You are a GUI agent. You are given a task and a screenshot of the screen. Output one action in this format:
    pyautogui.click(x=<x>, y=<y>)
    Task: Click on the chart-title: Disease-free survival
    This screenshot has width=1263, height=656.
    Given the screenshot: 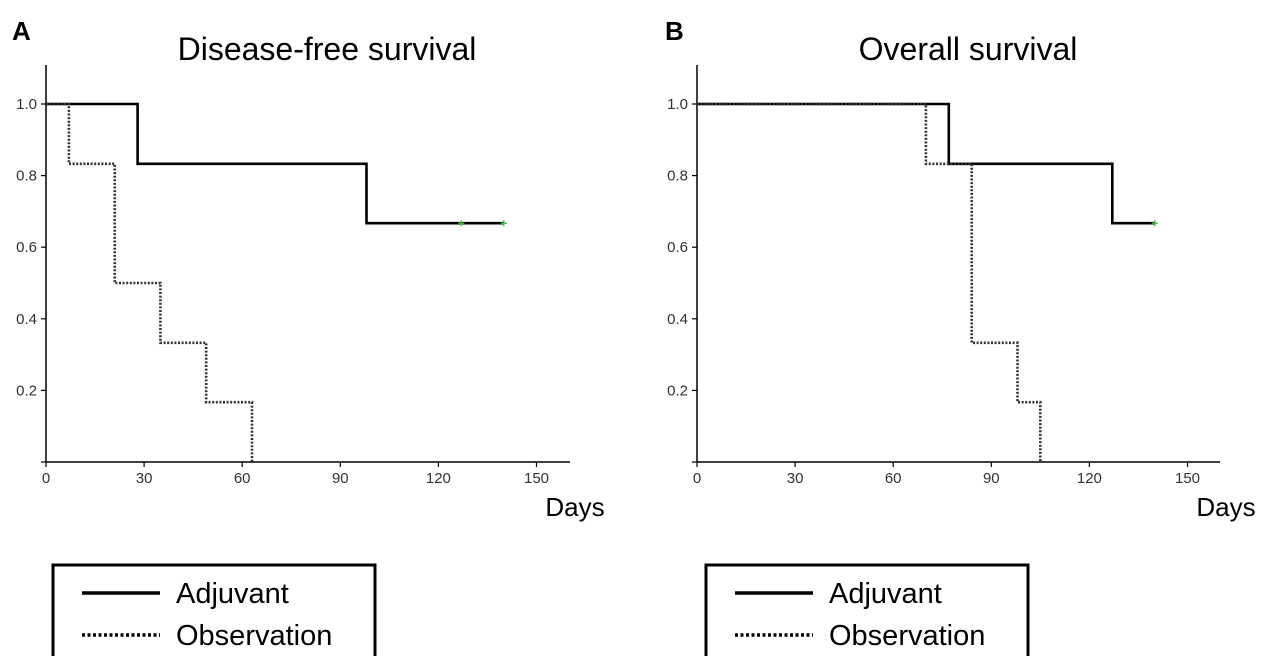 What is the action you would take?
    pyautogui.click(x=327, y=49)
    